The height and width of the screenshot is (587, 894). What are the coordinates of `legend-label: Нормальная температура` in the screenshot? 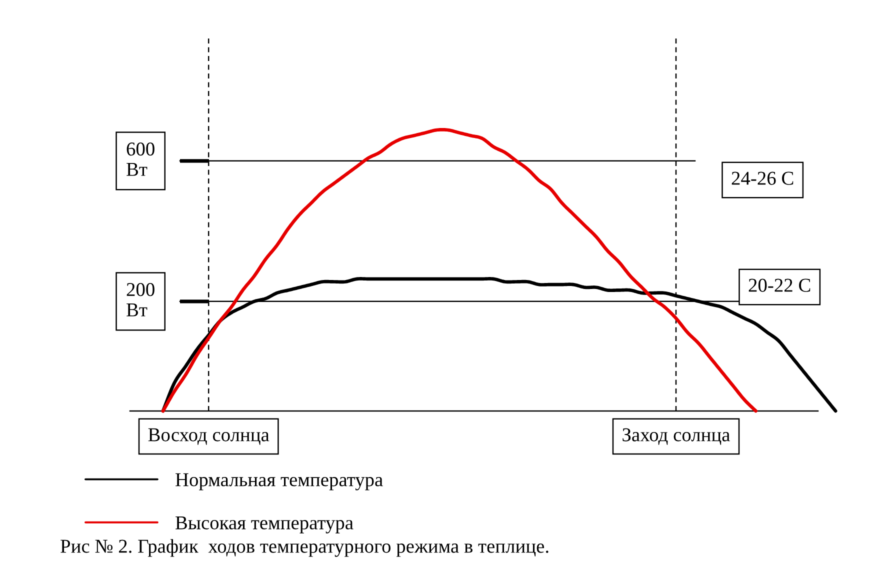 It's located at (279, 481).